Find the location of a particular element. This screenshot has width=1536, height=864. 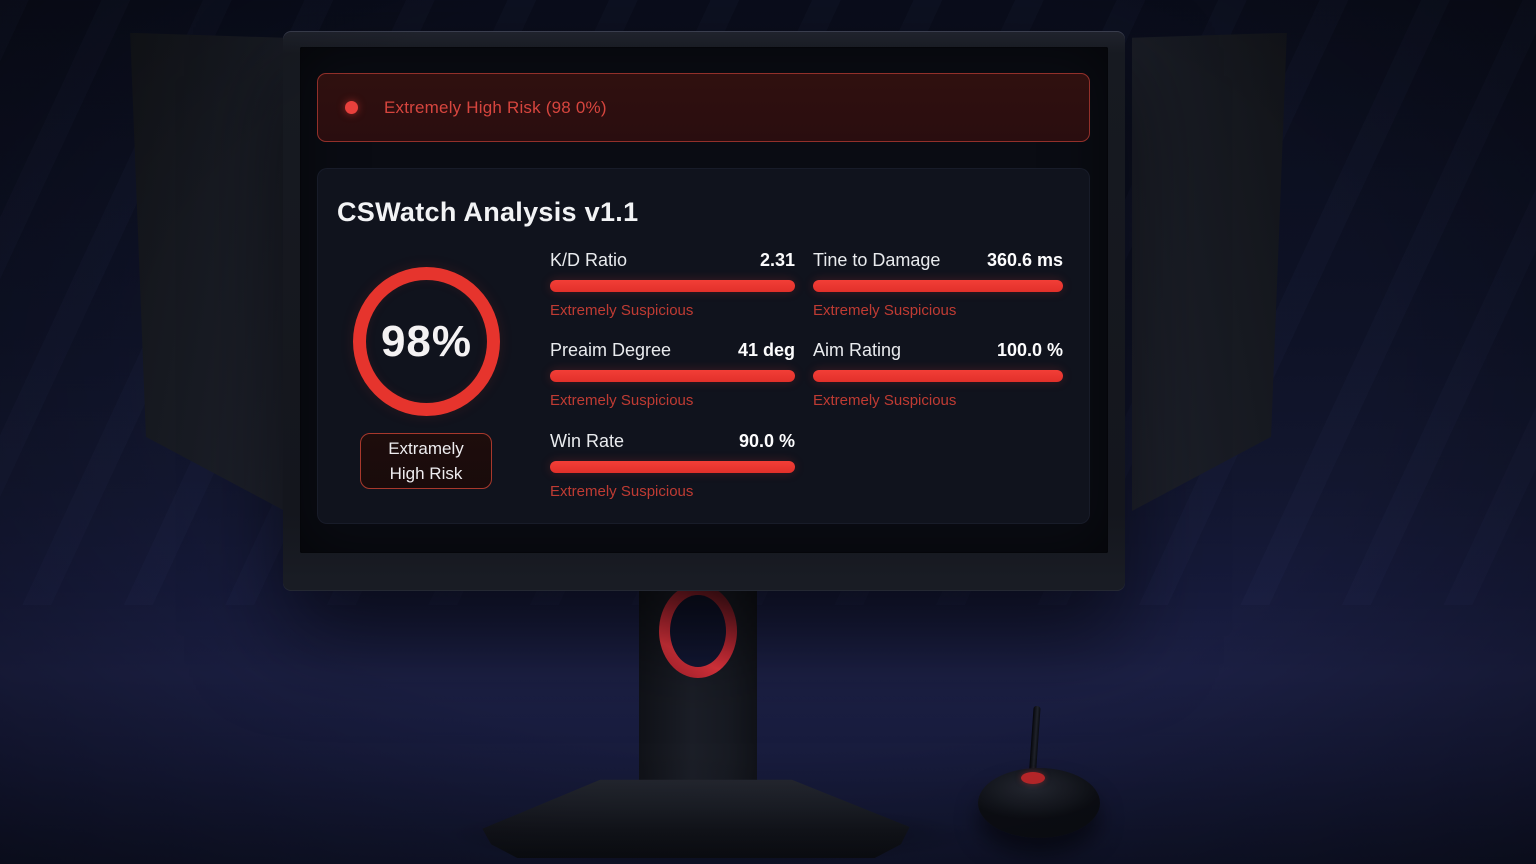

stat-kd-ratio: K/D Ratio 2.31 Extremely Suspicious is located at coordinates (672, 284).